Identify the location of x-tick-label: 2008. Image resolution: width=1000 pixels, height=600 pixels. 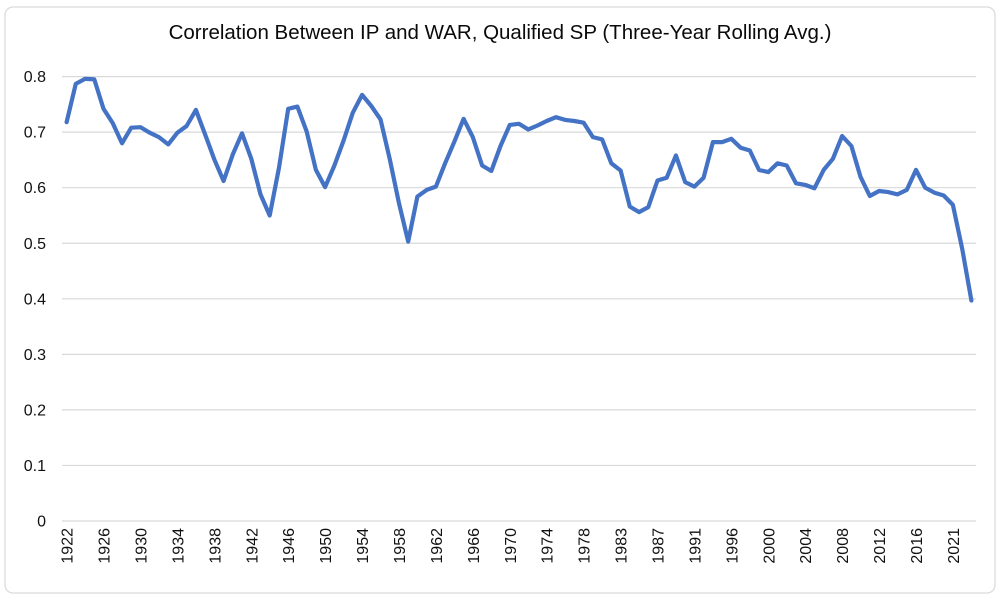
(843, 546).